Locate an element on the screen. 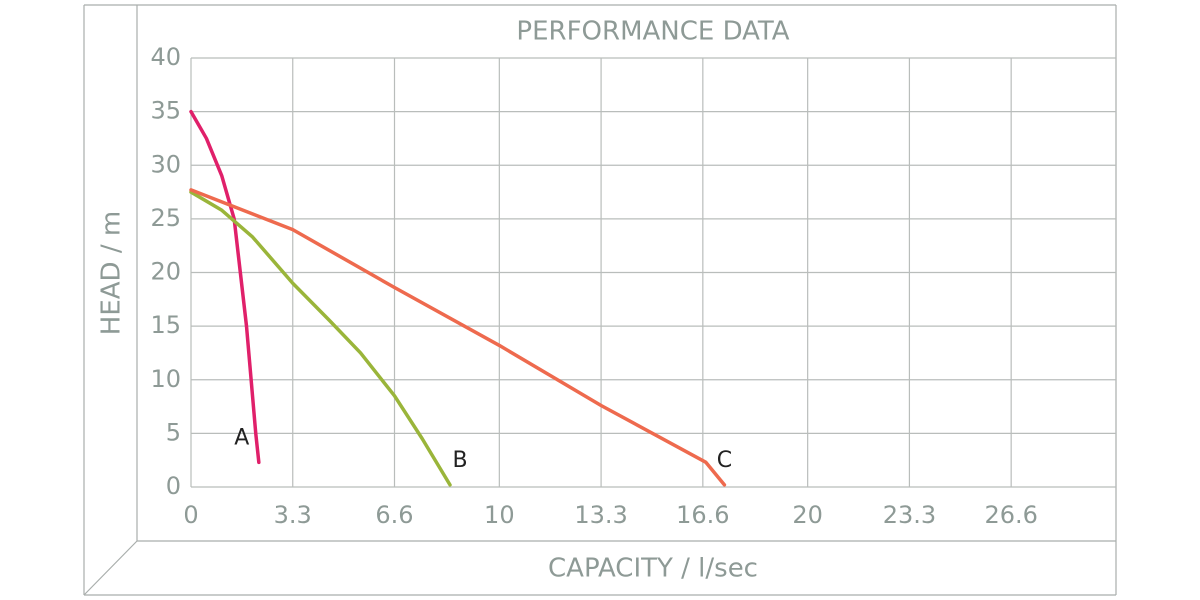  y-tick-label: 30 is located at coordinates (165, 164).